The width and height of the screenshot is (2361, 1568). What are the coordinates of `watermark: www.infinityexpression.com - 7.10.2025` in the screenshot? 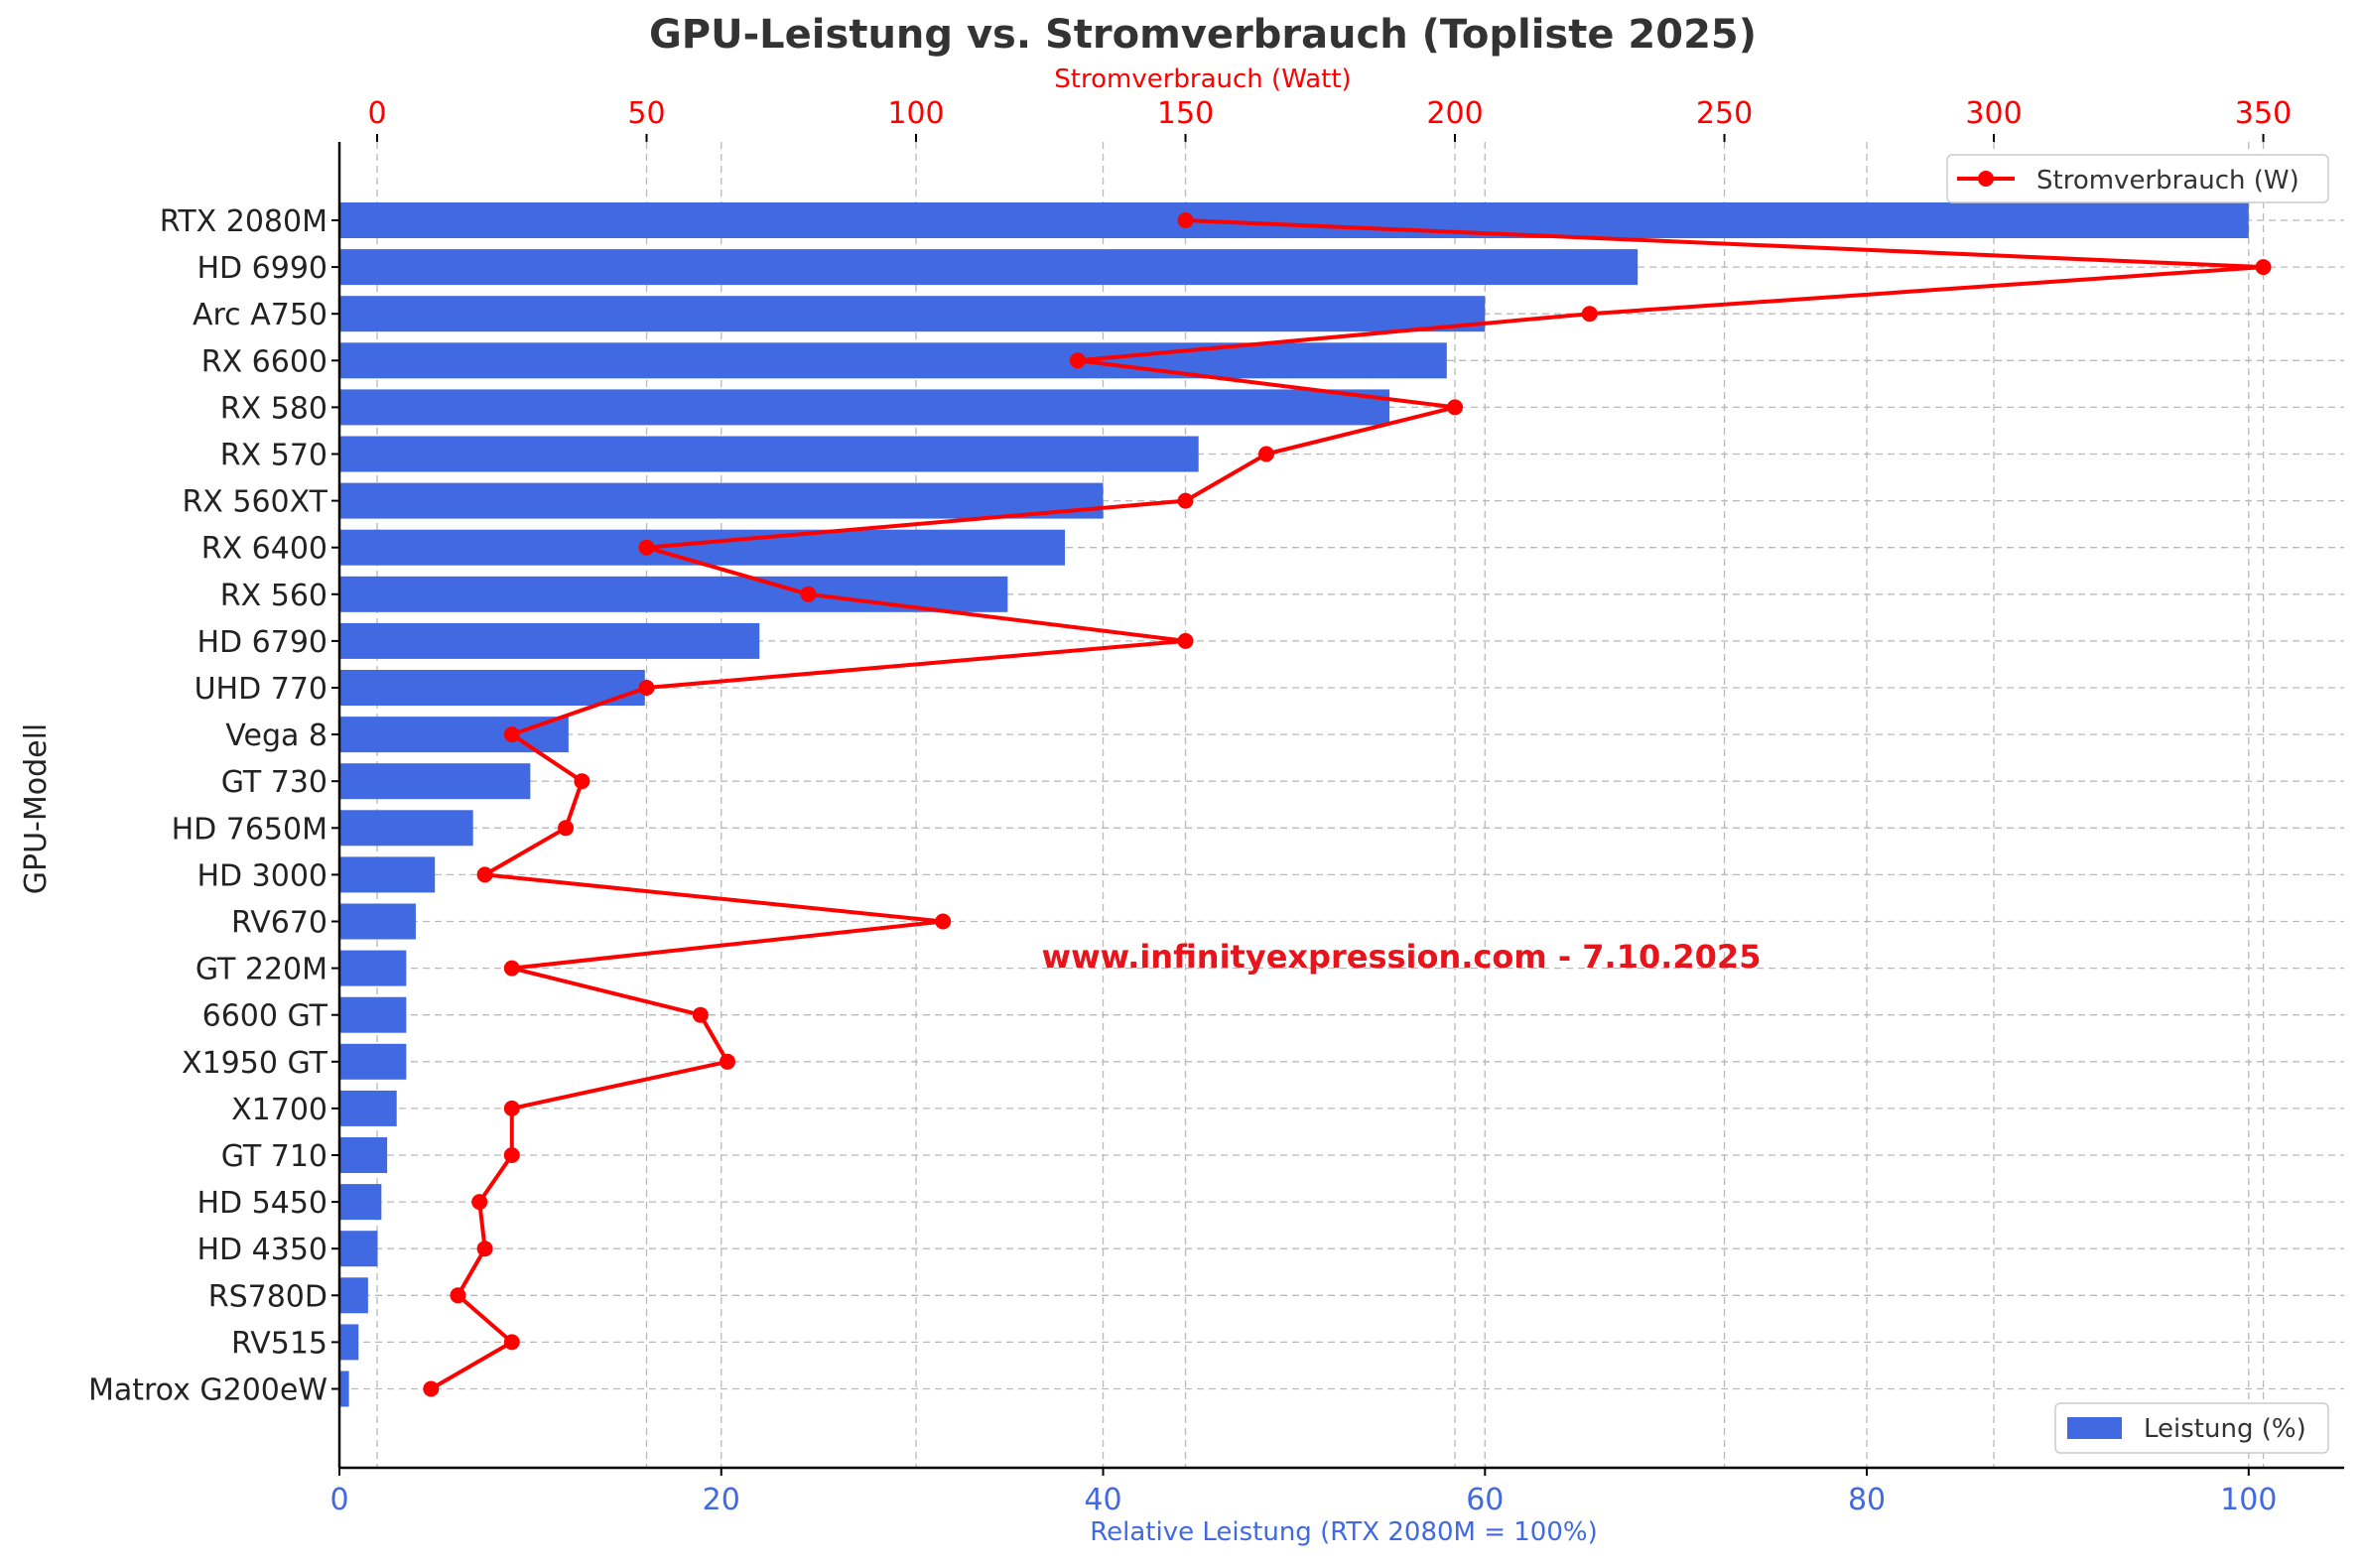 It's located at (1402, 957).